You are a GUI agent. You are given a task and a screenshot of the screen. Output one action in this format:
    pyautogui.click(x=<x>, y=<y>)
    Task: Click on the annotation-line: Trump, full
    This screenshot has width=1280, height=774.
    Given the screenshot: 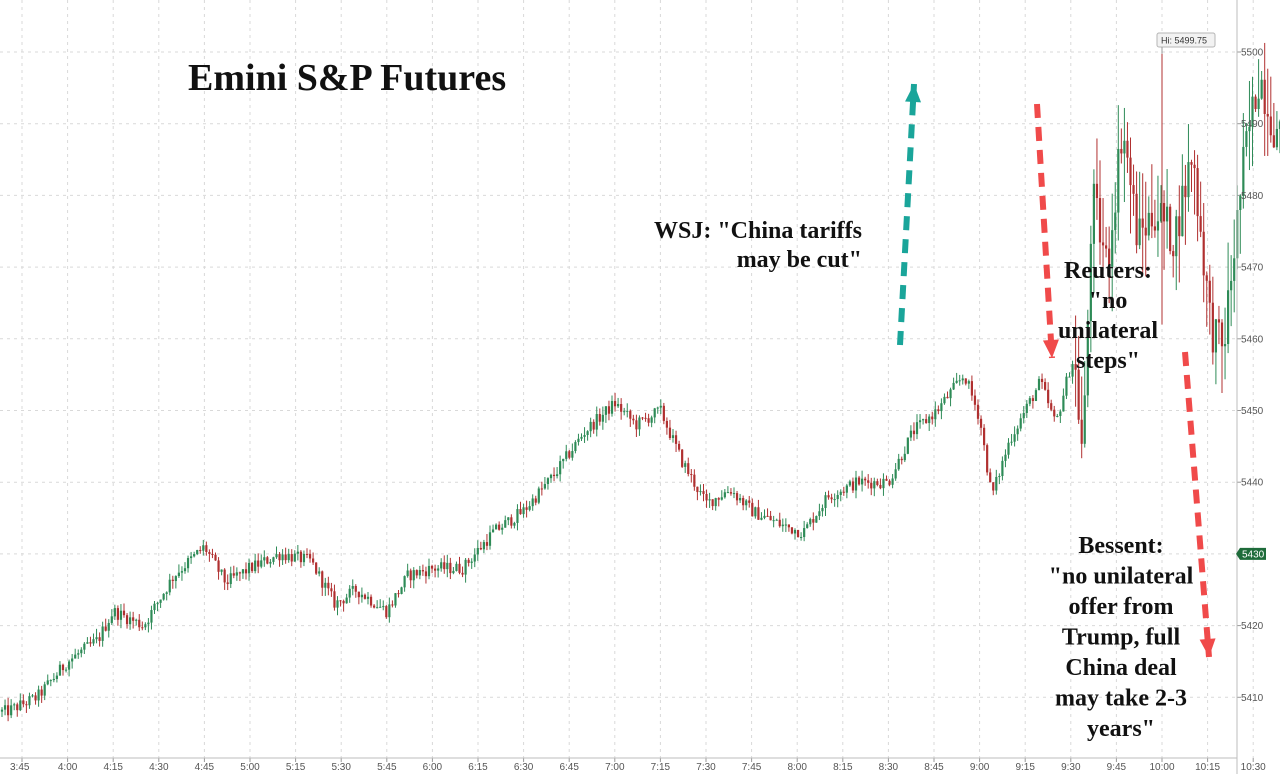 What is the action you would take?
    pyautogui.click(x=1121, y=638)
    